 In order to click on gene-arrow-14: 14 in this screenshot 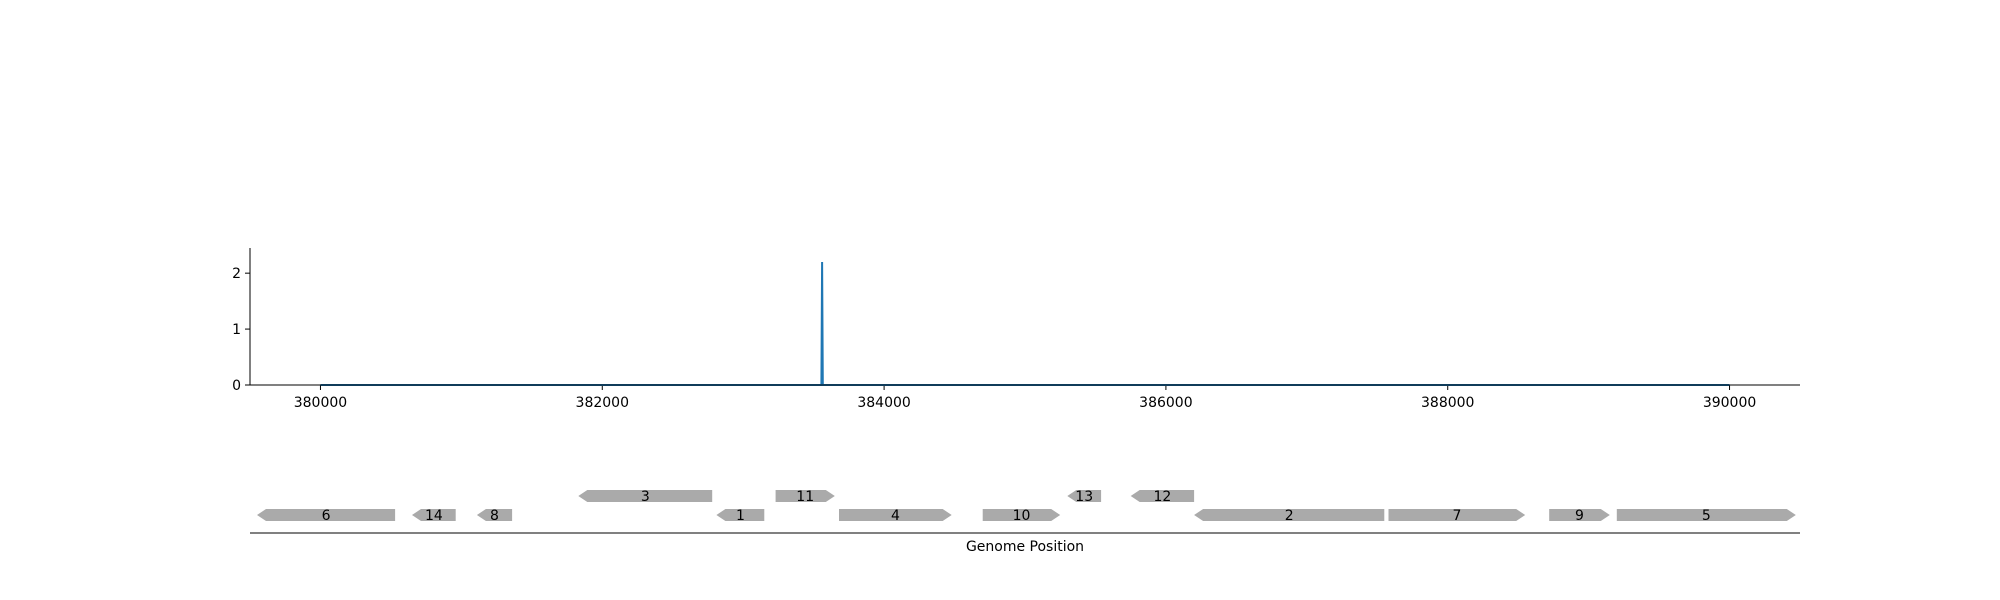, I will do `click(434, 516)`.